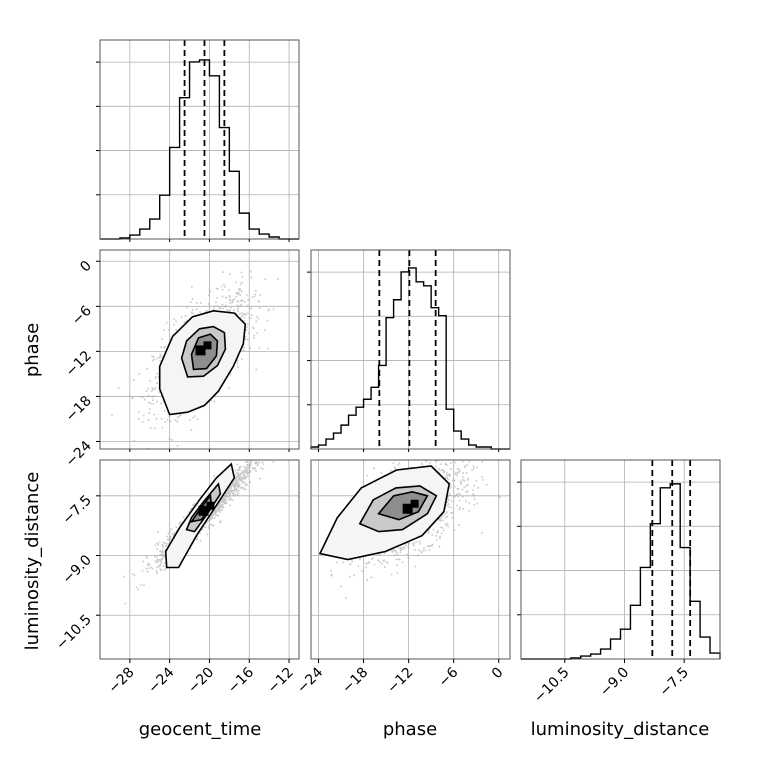  I want to click on density-peak-0-a, so click(200, 350).